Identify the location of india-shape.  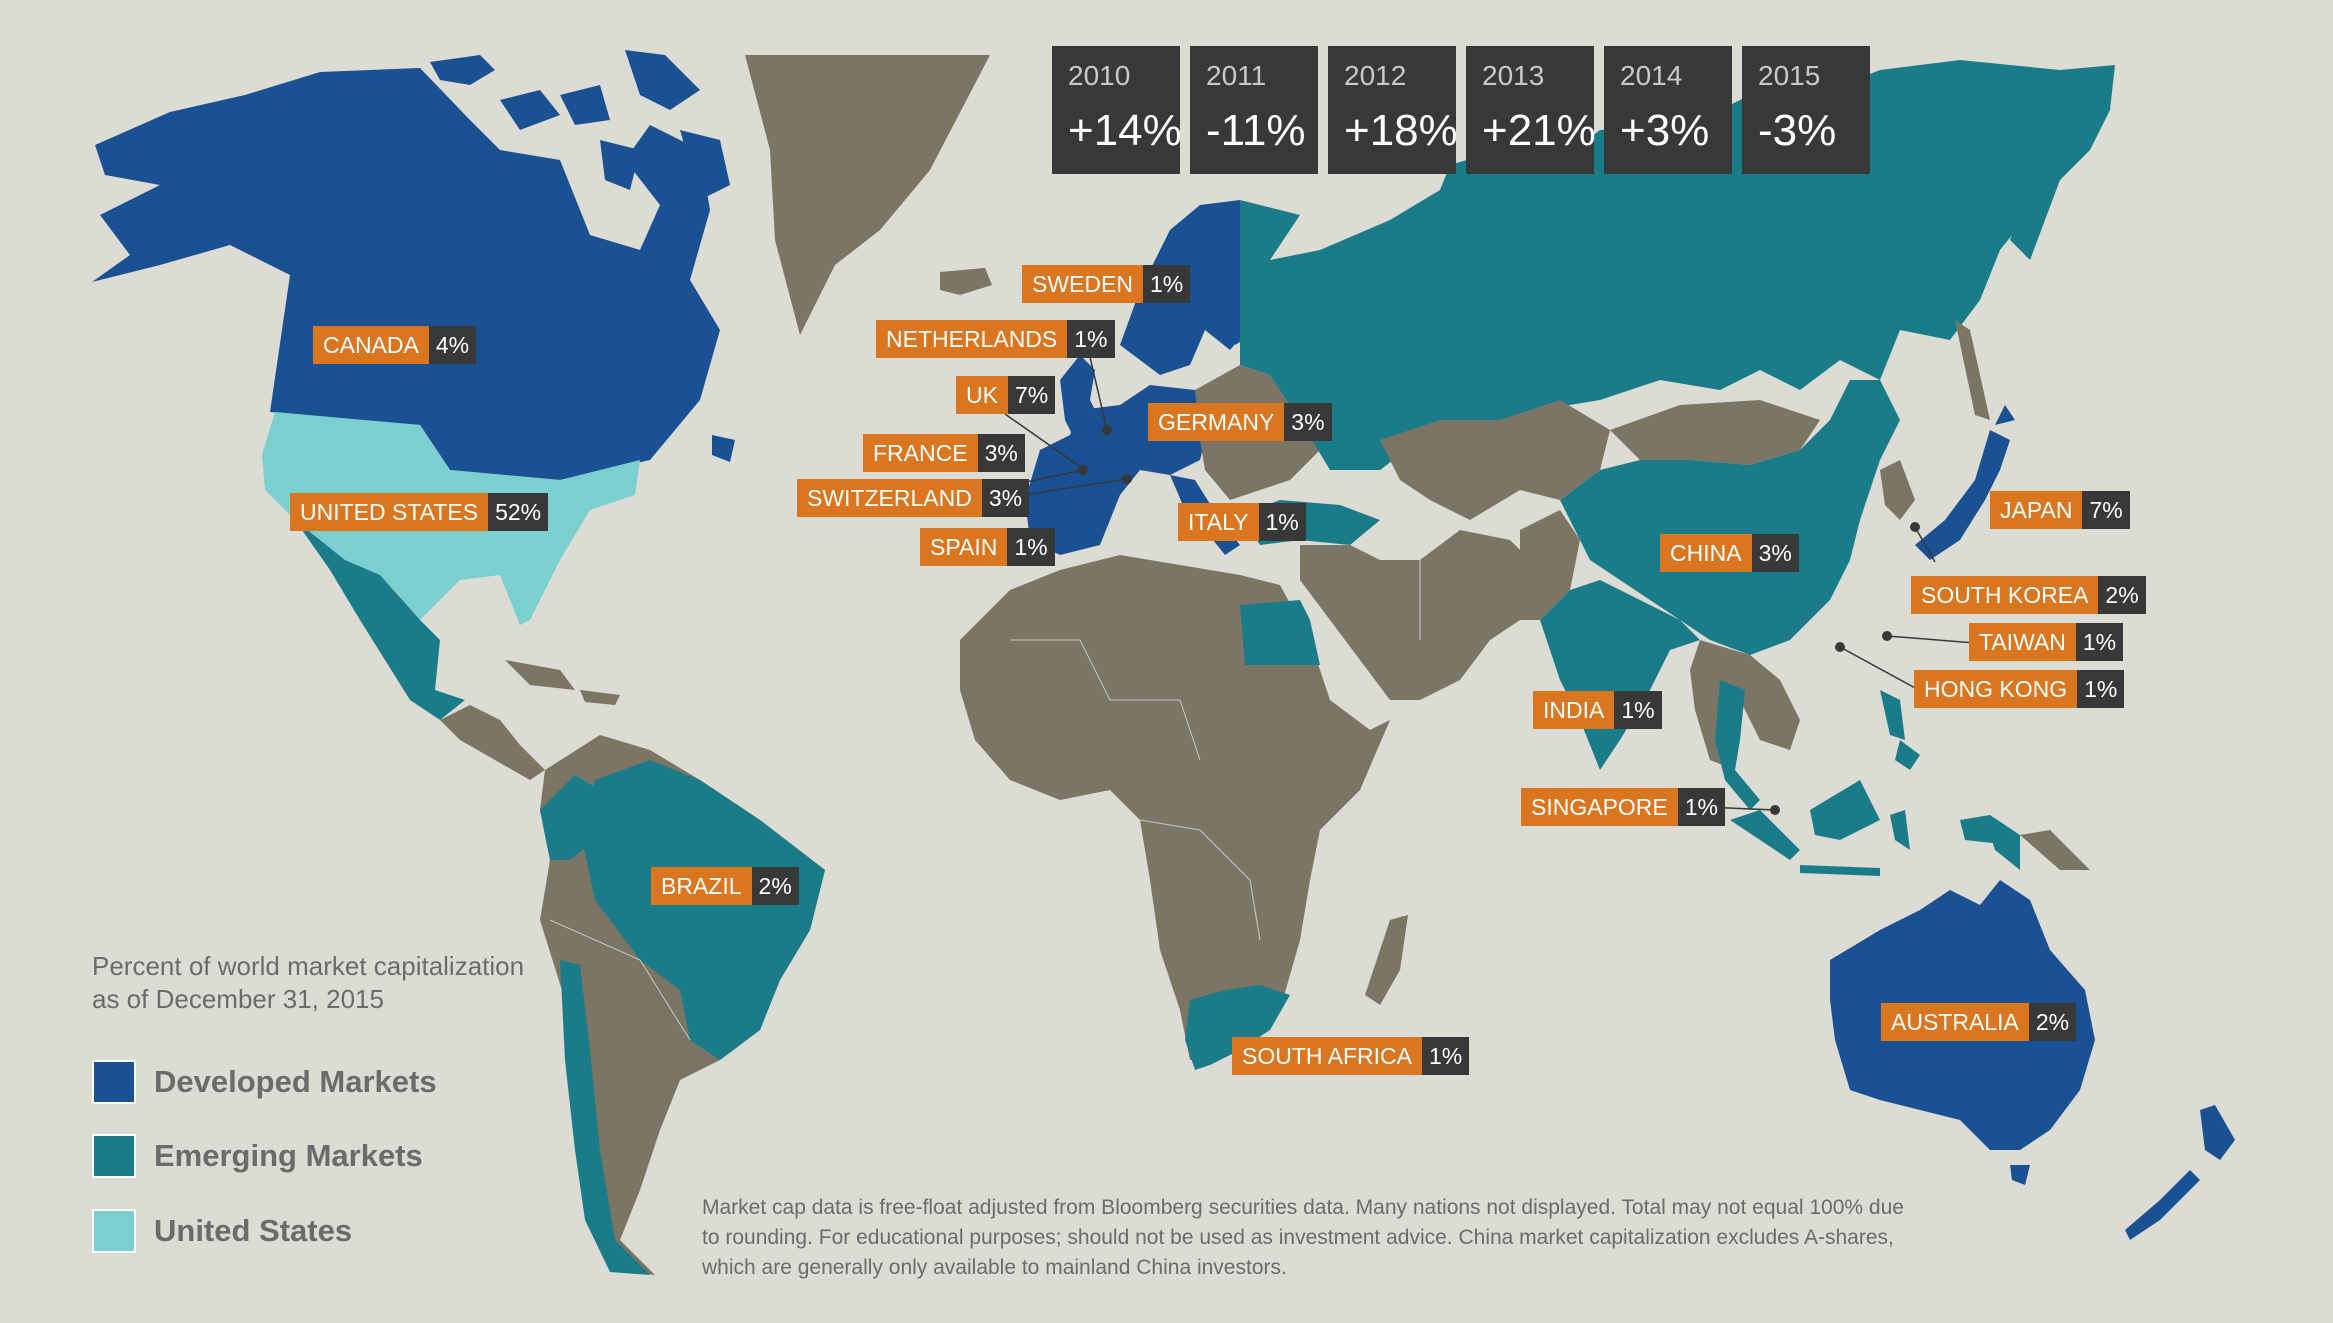
(1620, 675).